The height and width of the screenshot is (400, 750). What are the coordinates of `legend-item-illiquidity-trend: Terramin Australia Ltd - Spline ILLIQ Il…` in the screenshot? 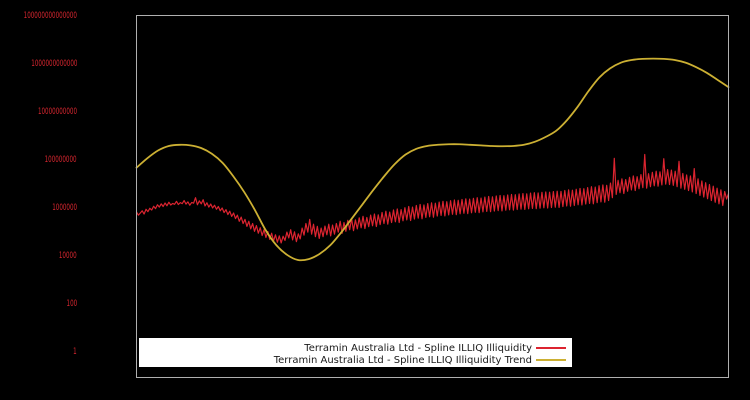 It's located at (355, 360).